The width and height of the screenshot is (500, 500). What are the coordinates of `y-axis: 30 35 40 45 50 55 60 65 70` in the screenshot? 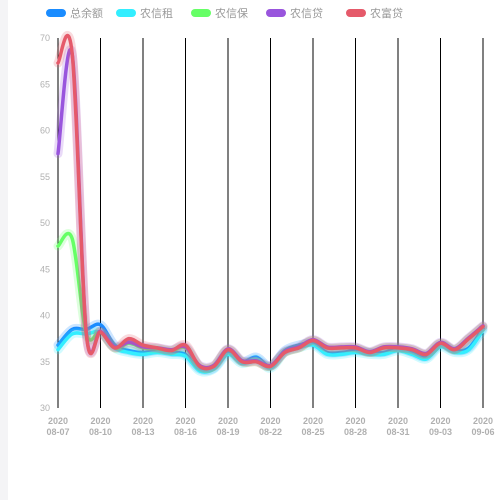 It's located at (45, 223).